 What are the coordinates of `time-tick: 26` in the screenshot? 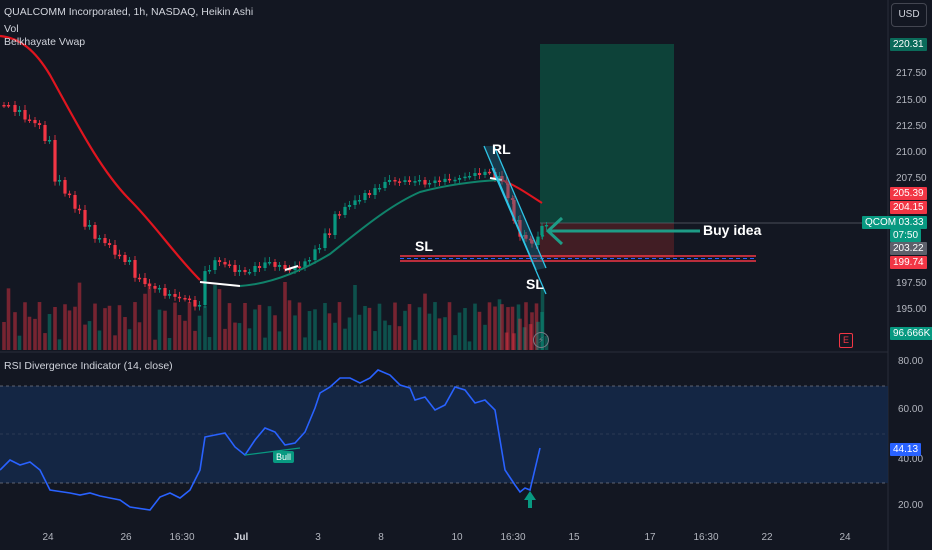 It's located at (126, 537).